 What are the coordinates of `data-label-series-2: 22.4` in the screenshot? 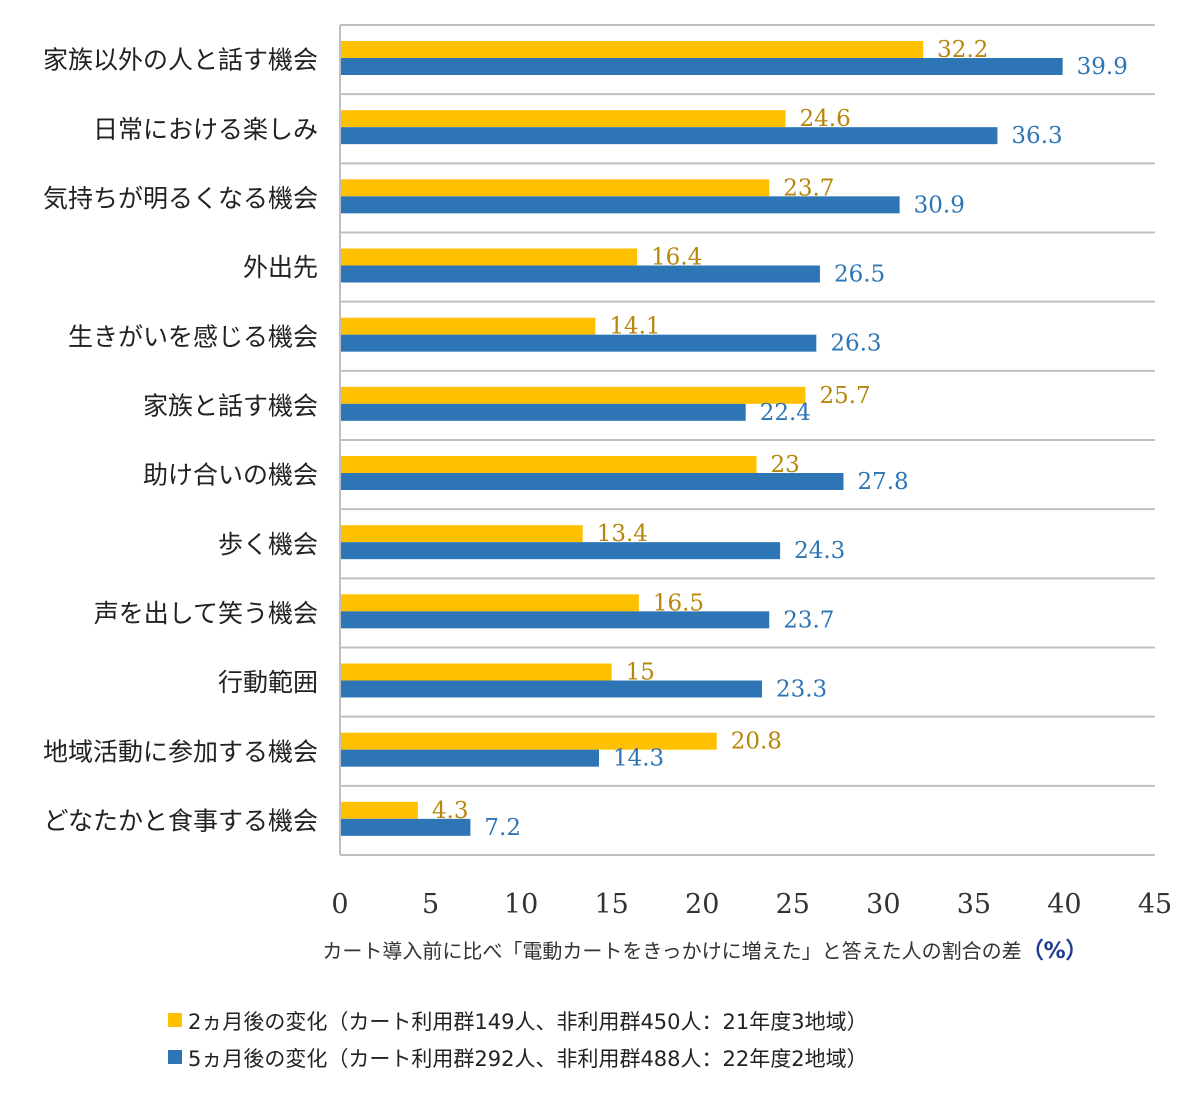 It's located at (785, 413).